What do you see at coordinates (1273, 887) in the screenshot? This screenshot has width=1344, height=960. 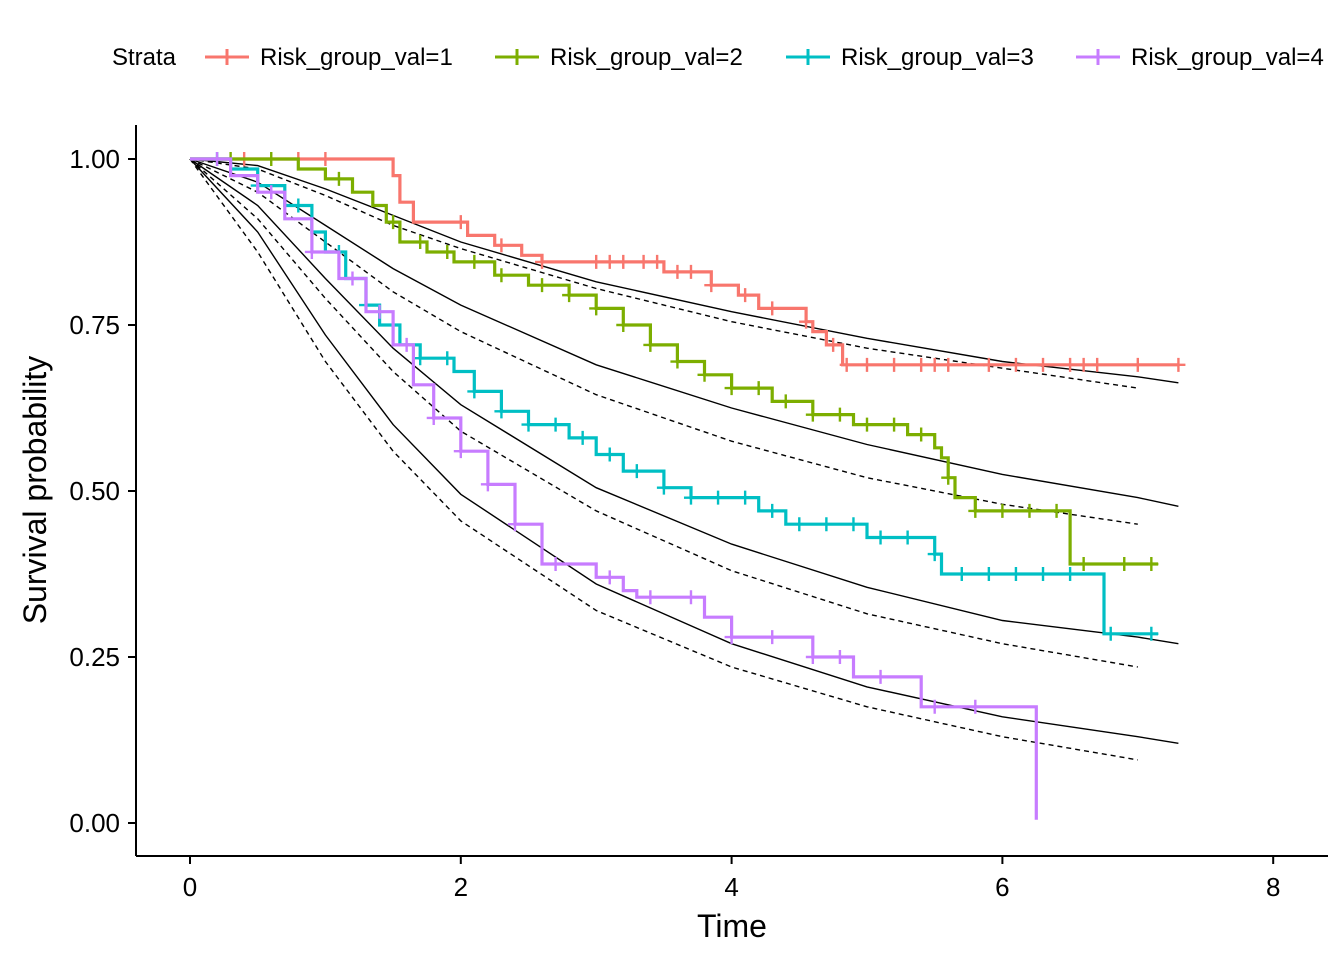 I see `x-tick-label: 8` at bounding box center [1273, 887].